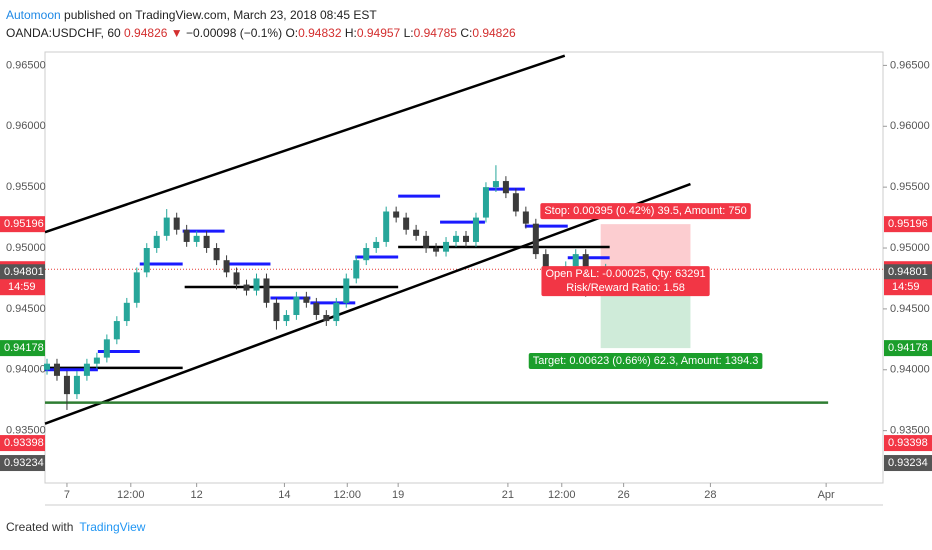 The height and width of the screenshot is (550, 932). I want to click on author: Automoon, so click(33, 15).